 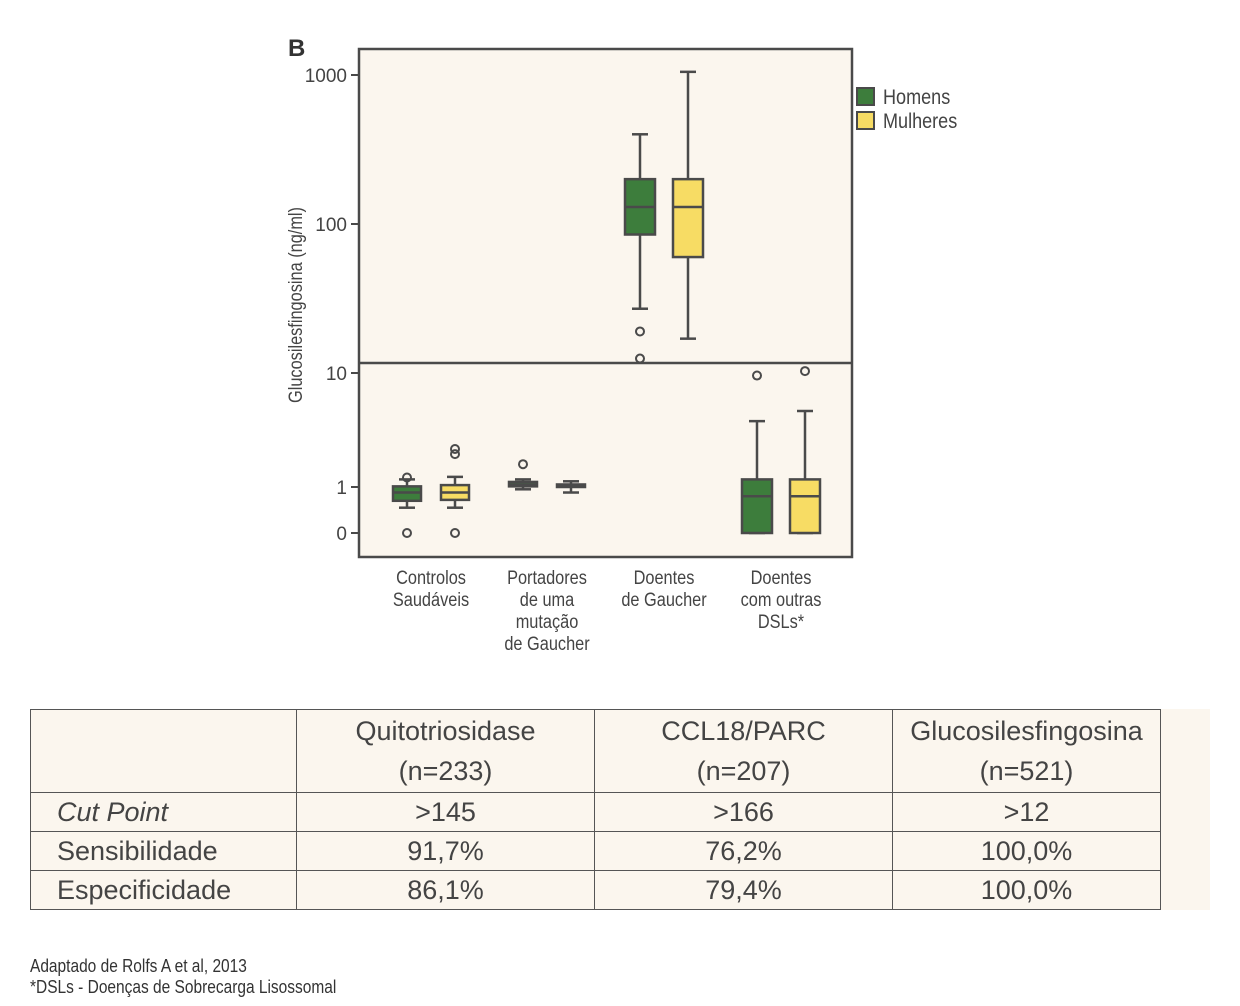 What do you see at coordinates (547, 599) in the screenshot?
I see `x-category-line: de uma` at bounding box center [547, 599].